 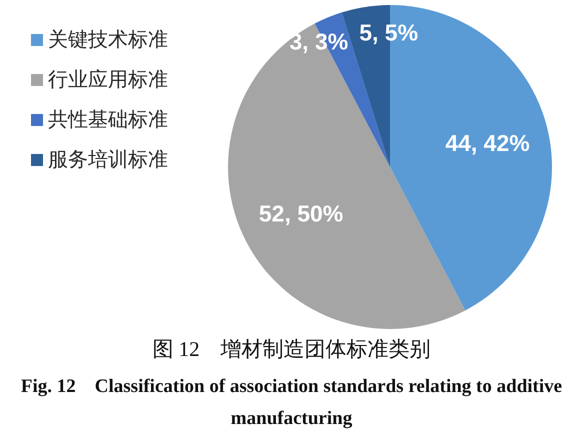 I want to click on caption: 图 12 增材制造团体标准类别, so click(x=291, y=349).